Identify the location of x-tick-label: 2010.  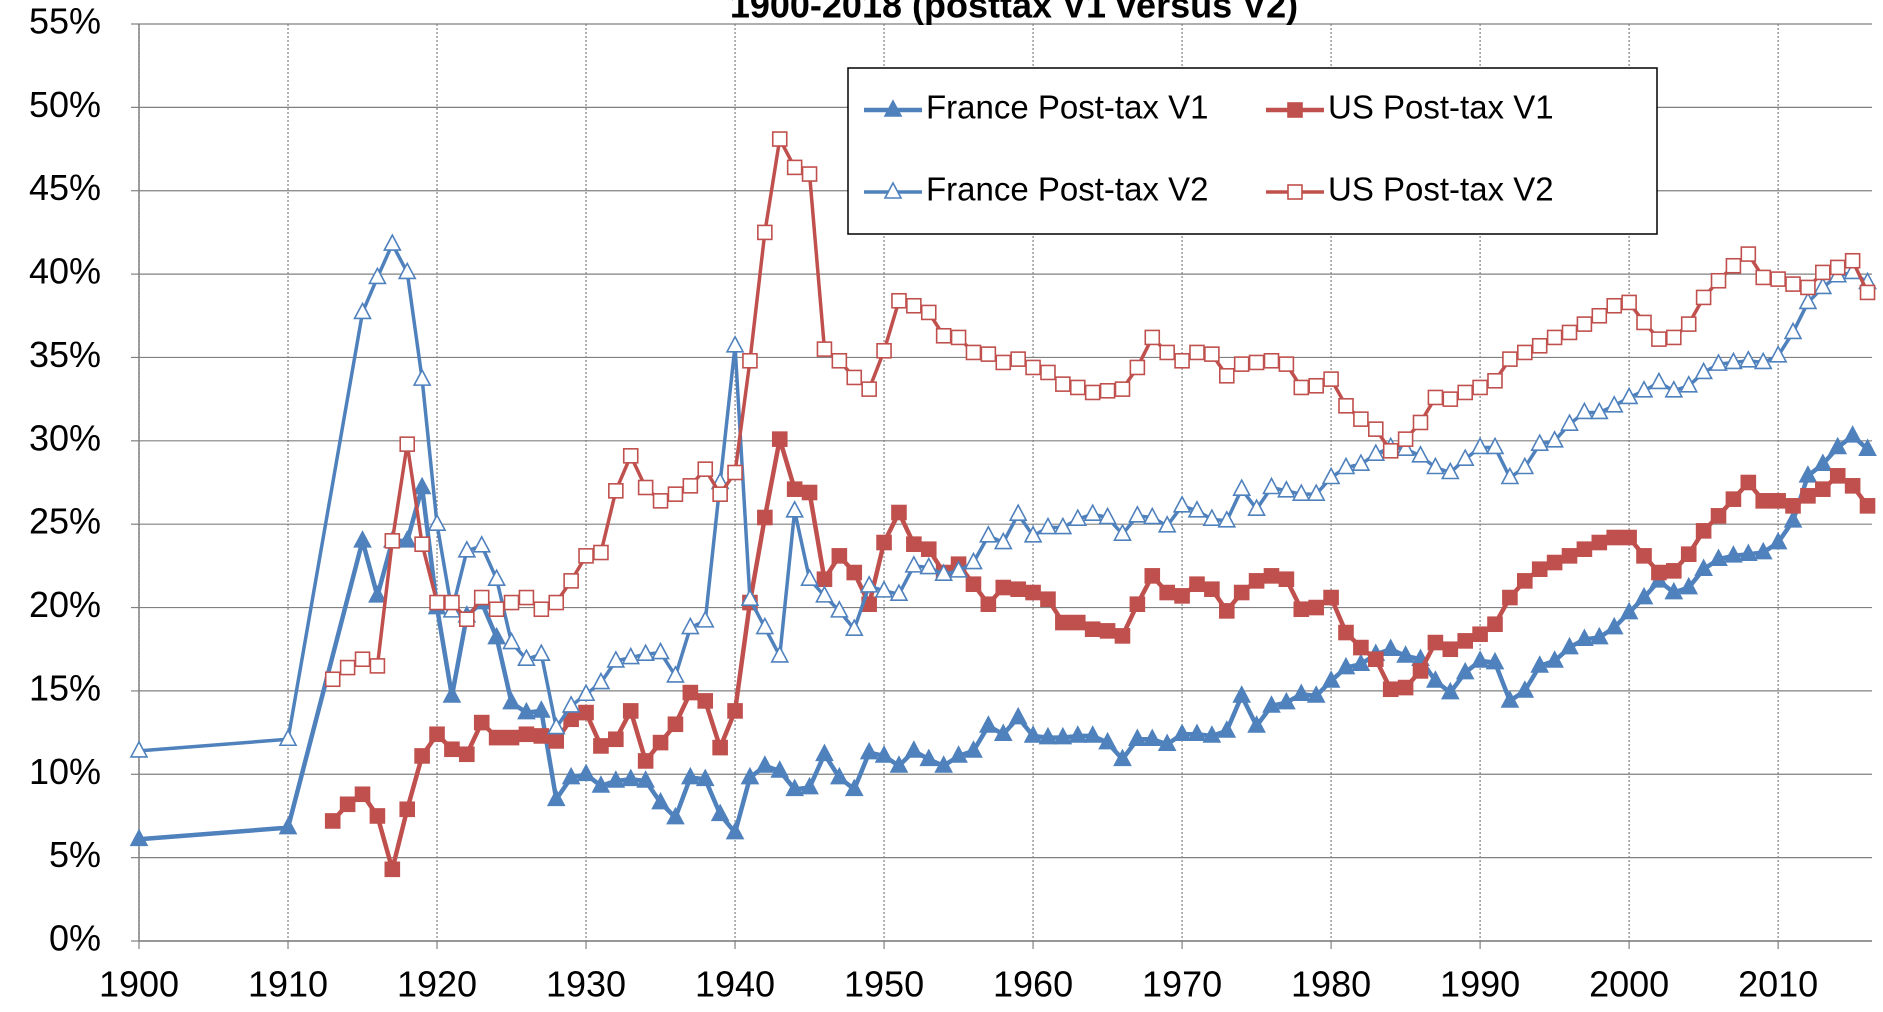
(1778, 984).